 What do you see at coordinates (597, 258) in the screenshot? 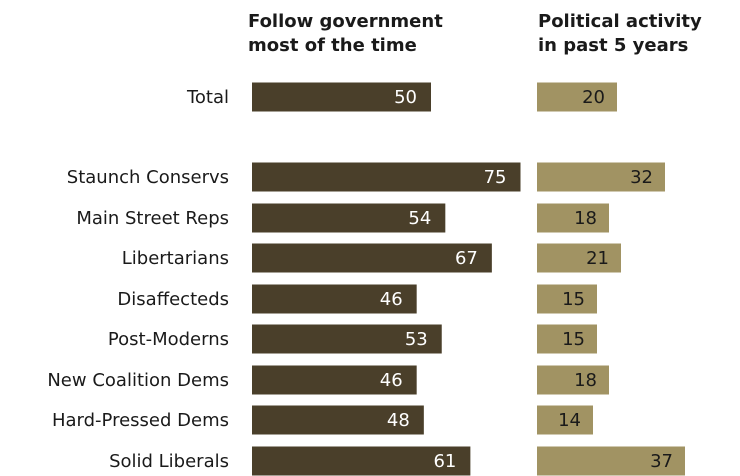
I see `data-label-political-activity-libertarians: 21` at bounding box center [597, 258].